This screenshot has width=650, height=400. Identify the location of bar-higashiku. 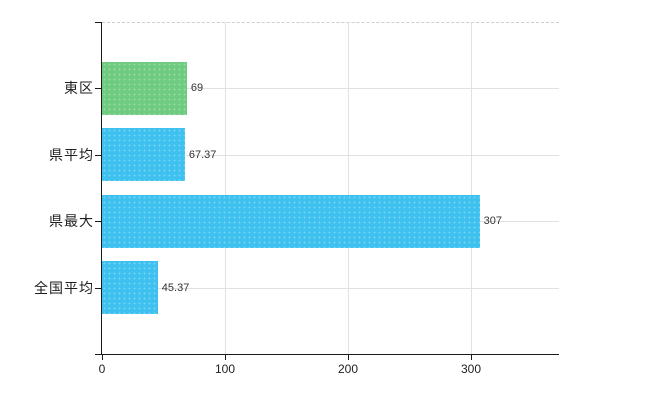
(144, 88).